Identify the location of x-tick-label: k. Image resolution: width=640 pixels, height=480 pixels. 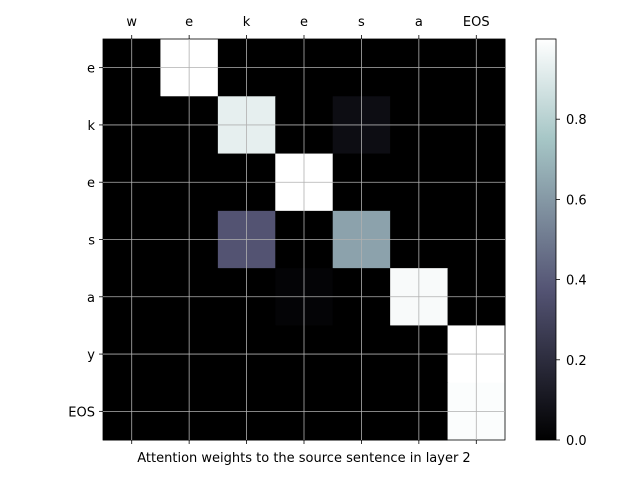
(247, 22).